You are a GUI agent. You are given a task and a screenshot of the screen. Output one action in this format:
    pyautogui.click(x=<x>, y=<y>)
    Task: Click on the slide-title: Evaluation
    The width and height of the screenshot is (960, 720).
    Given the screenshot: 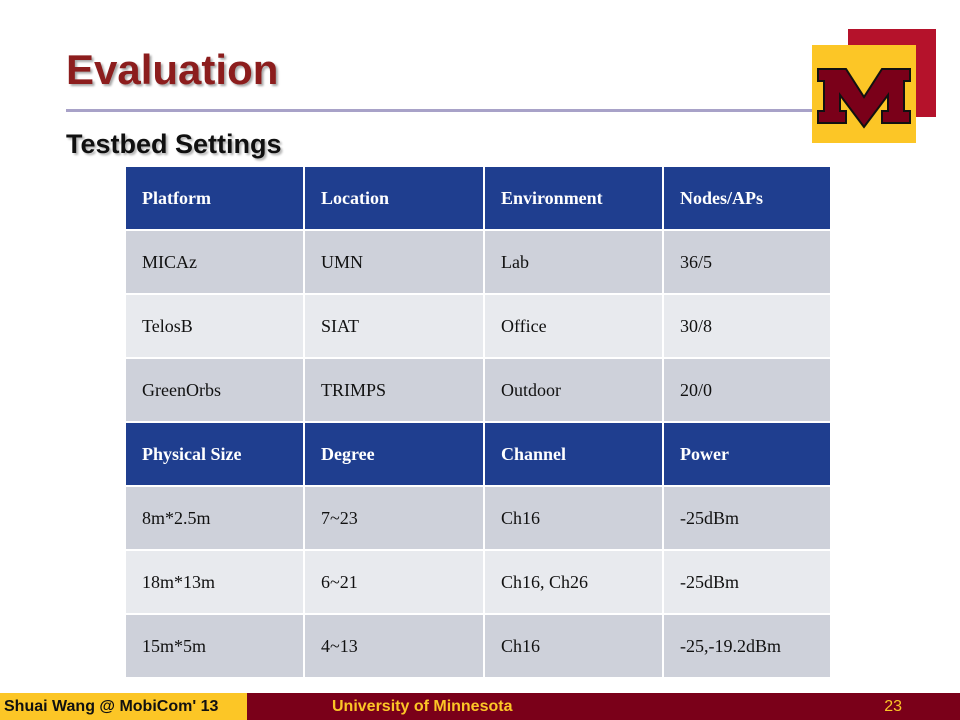 What is the action you would take?
    pyautogui.click(x=172, y=69)
    